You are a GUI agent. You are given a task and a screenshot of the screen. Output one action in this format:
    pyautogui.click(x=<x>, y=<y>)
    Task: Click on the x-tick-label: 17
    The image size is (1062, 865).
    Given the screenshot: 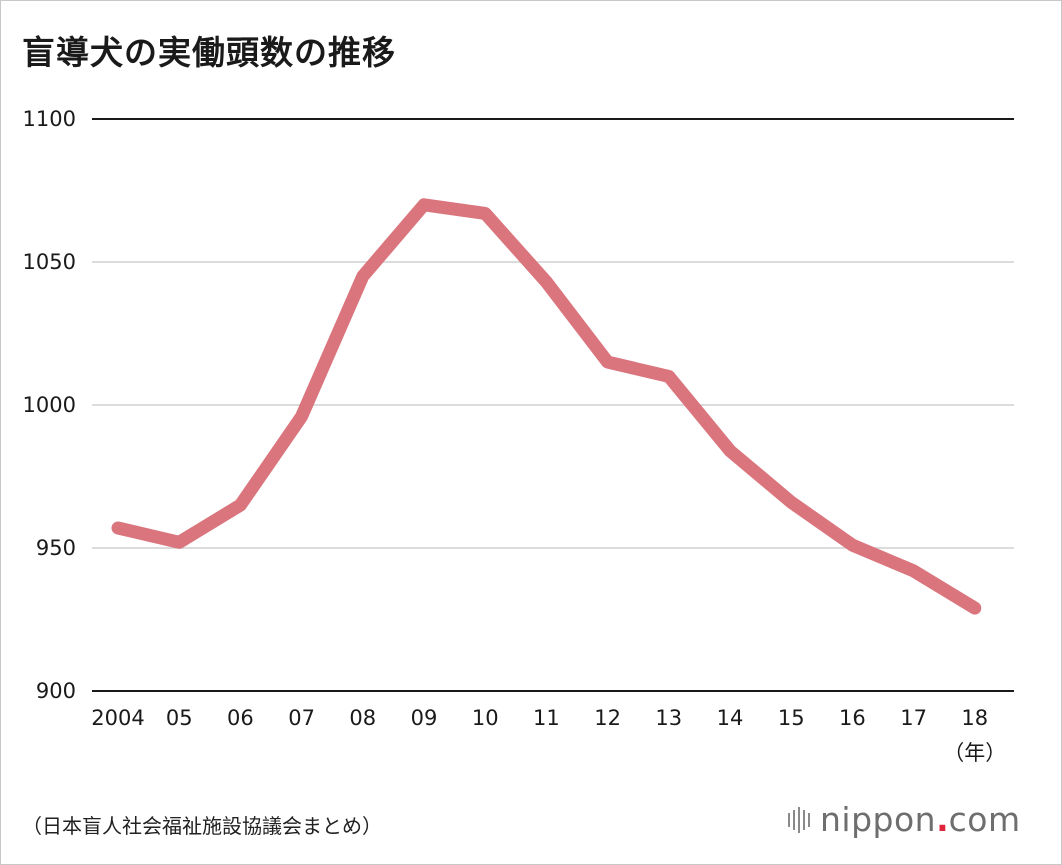 What is the action you would take?
    pyautogui.click(x=913, y=718)
    